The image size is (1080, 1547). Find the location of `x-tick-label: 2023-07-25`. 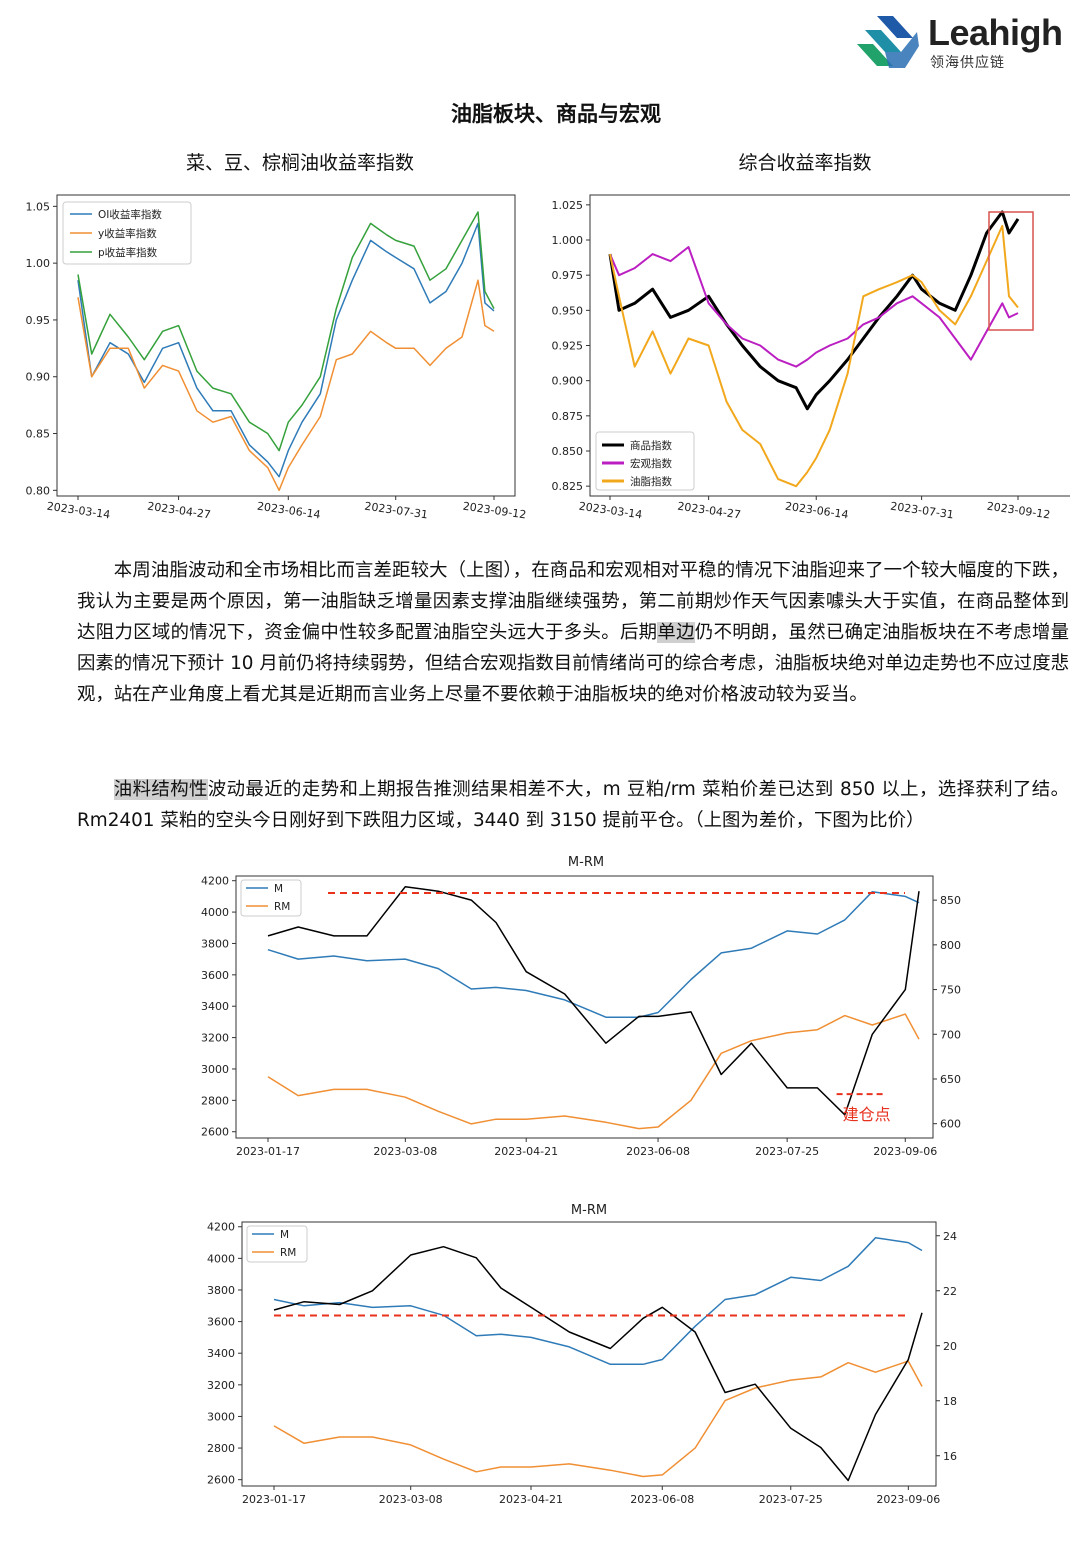

x-tick-label: 2023-07-25 is located at coordinates (791, 1499).